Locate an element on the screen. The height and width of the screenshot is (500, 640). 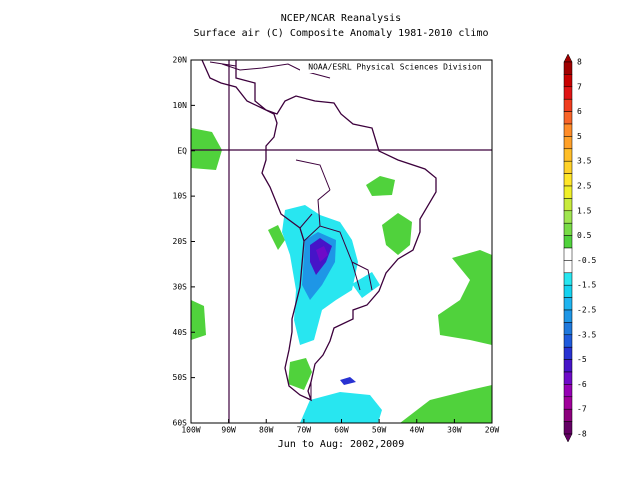
lon-label: 20W is located at coordinates (492, 430).